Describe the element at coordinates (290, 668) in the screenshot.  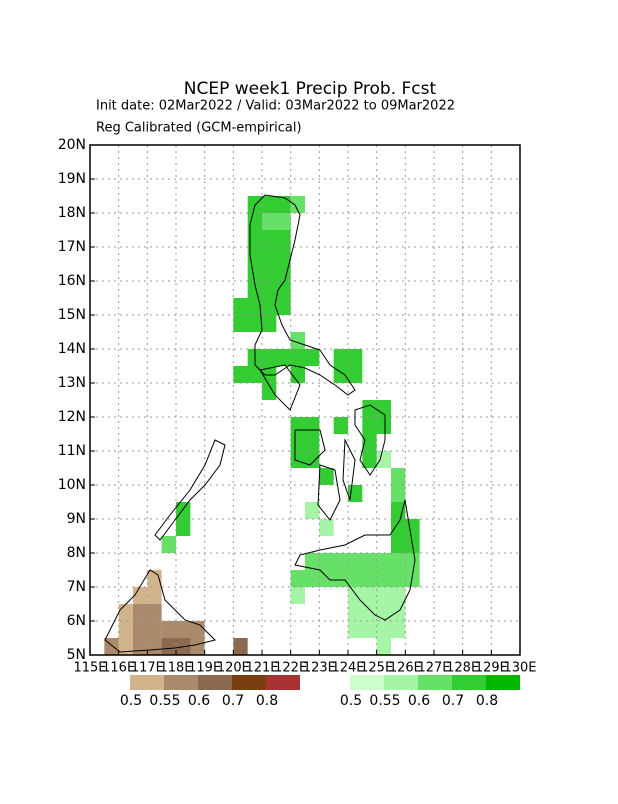
I see `lon-label: 122E` at that location.